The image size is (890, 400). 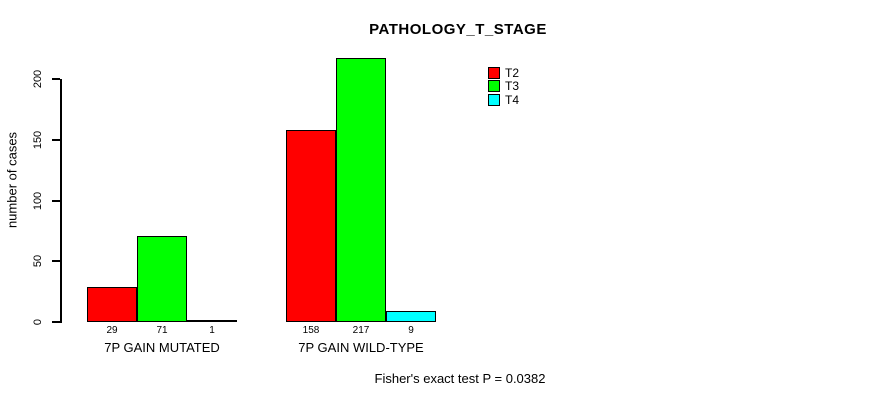 I want to click on legend-label: T3, so click(x=512, y=86).